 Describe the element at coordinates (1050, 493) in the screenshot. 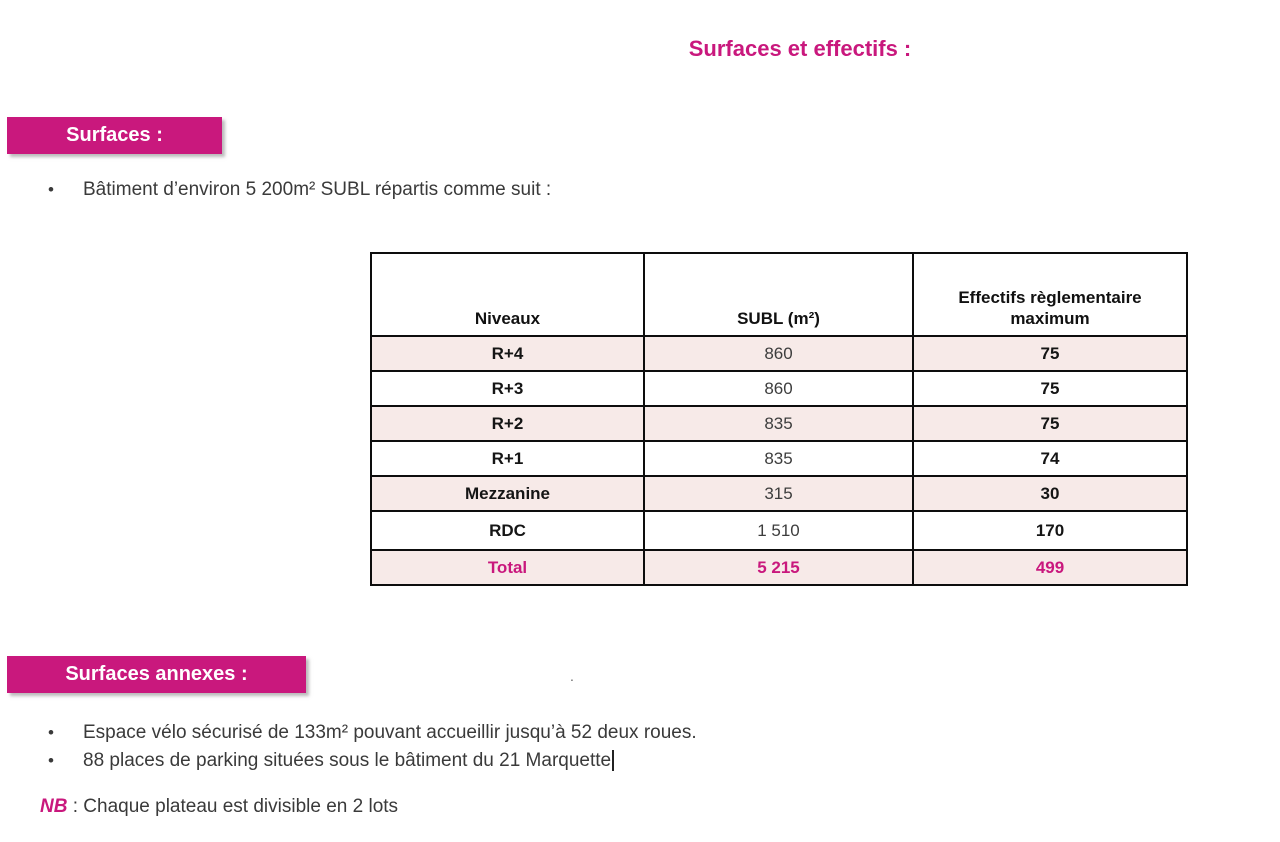

I see `table-cell-effectif: 30` at that location.